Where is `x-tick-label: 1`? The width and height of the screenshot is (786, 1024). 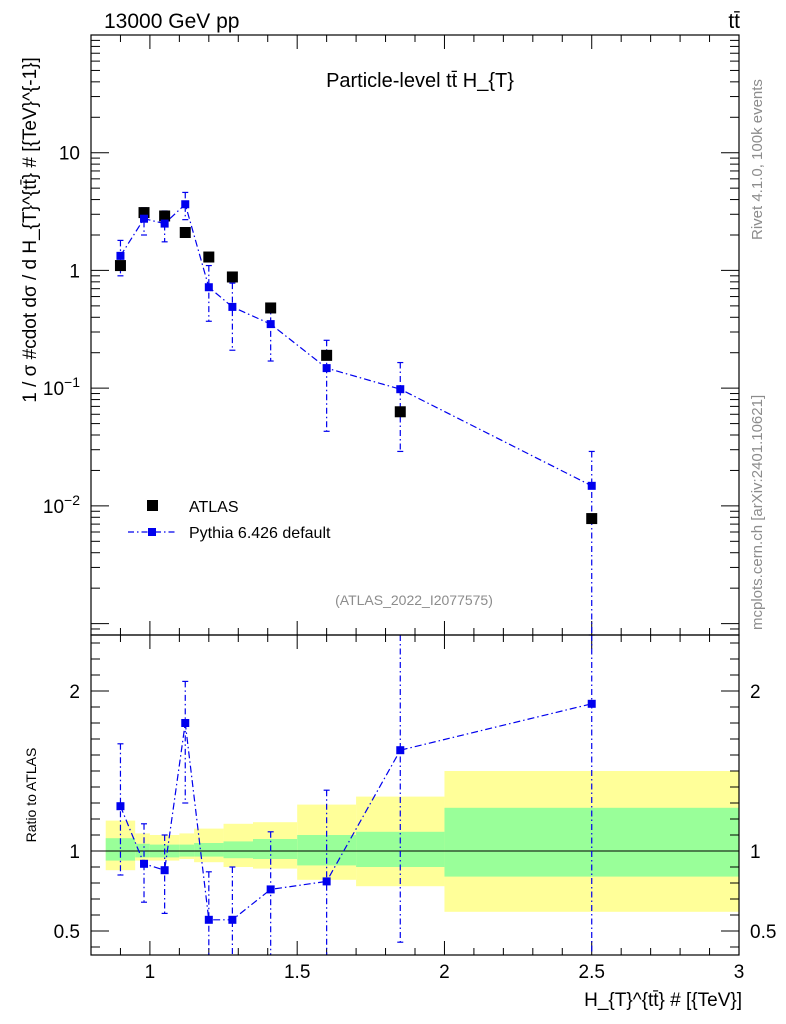 x-tick-label: 1 is located at coordinates (150, 972).